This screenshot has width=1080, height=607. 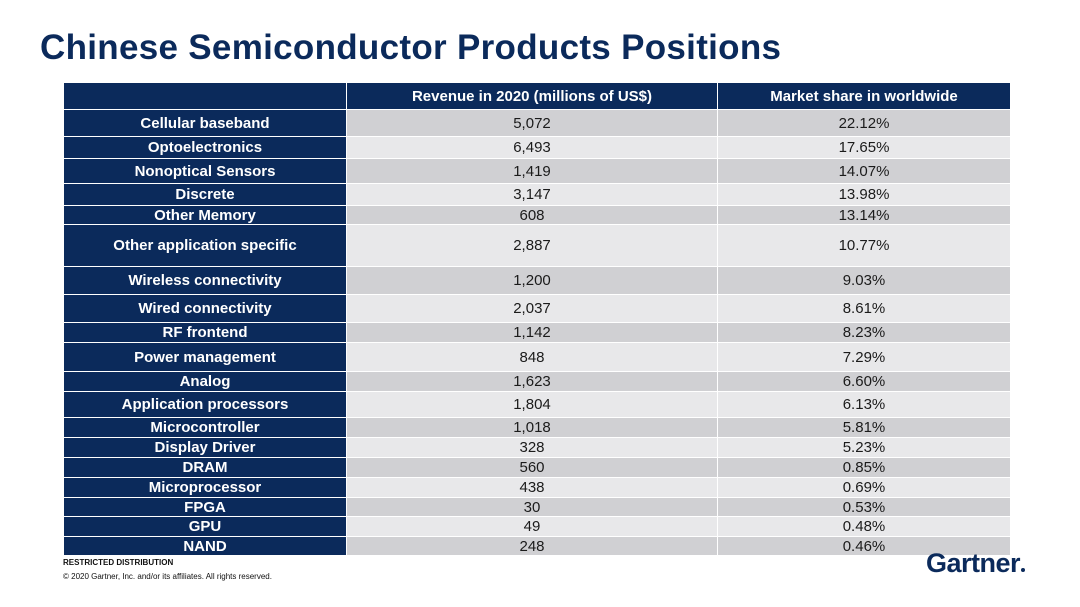 I want to click on revenue-cell: 1,200, so click(x=532, y=280).